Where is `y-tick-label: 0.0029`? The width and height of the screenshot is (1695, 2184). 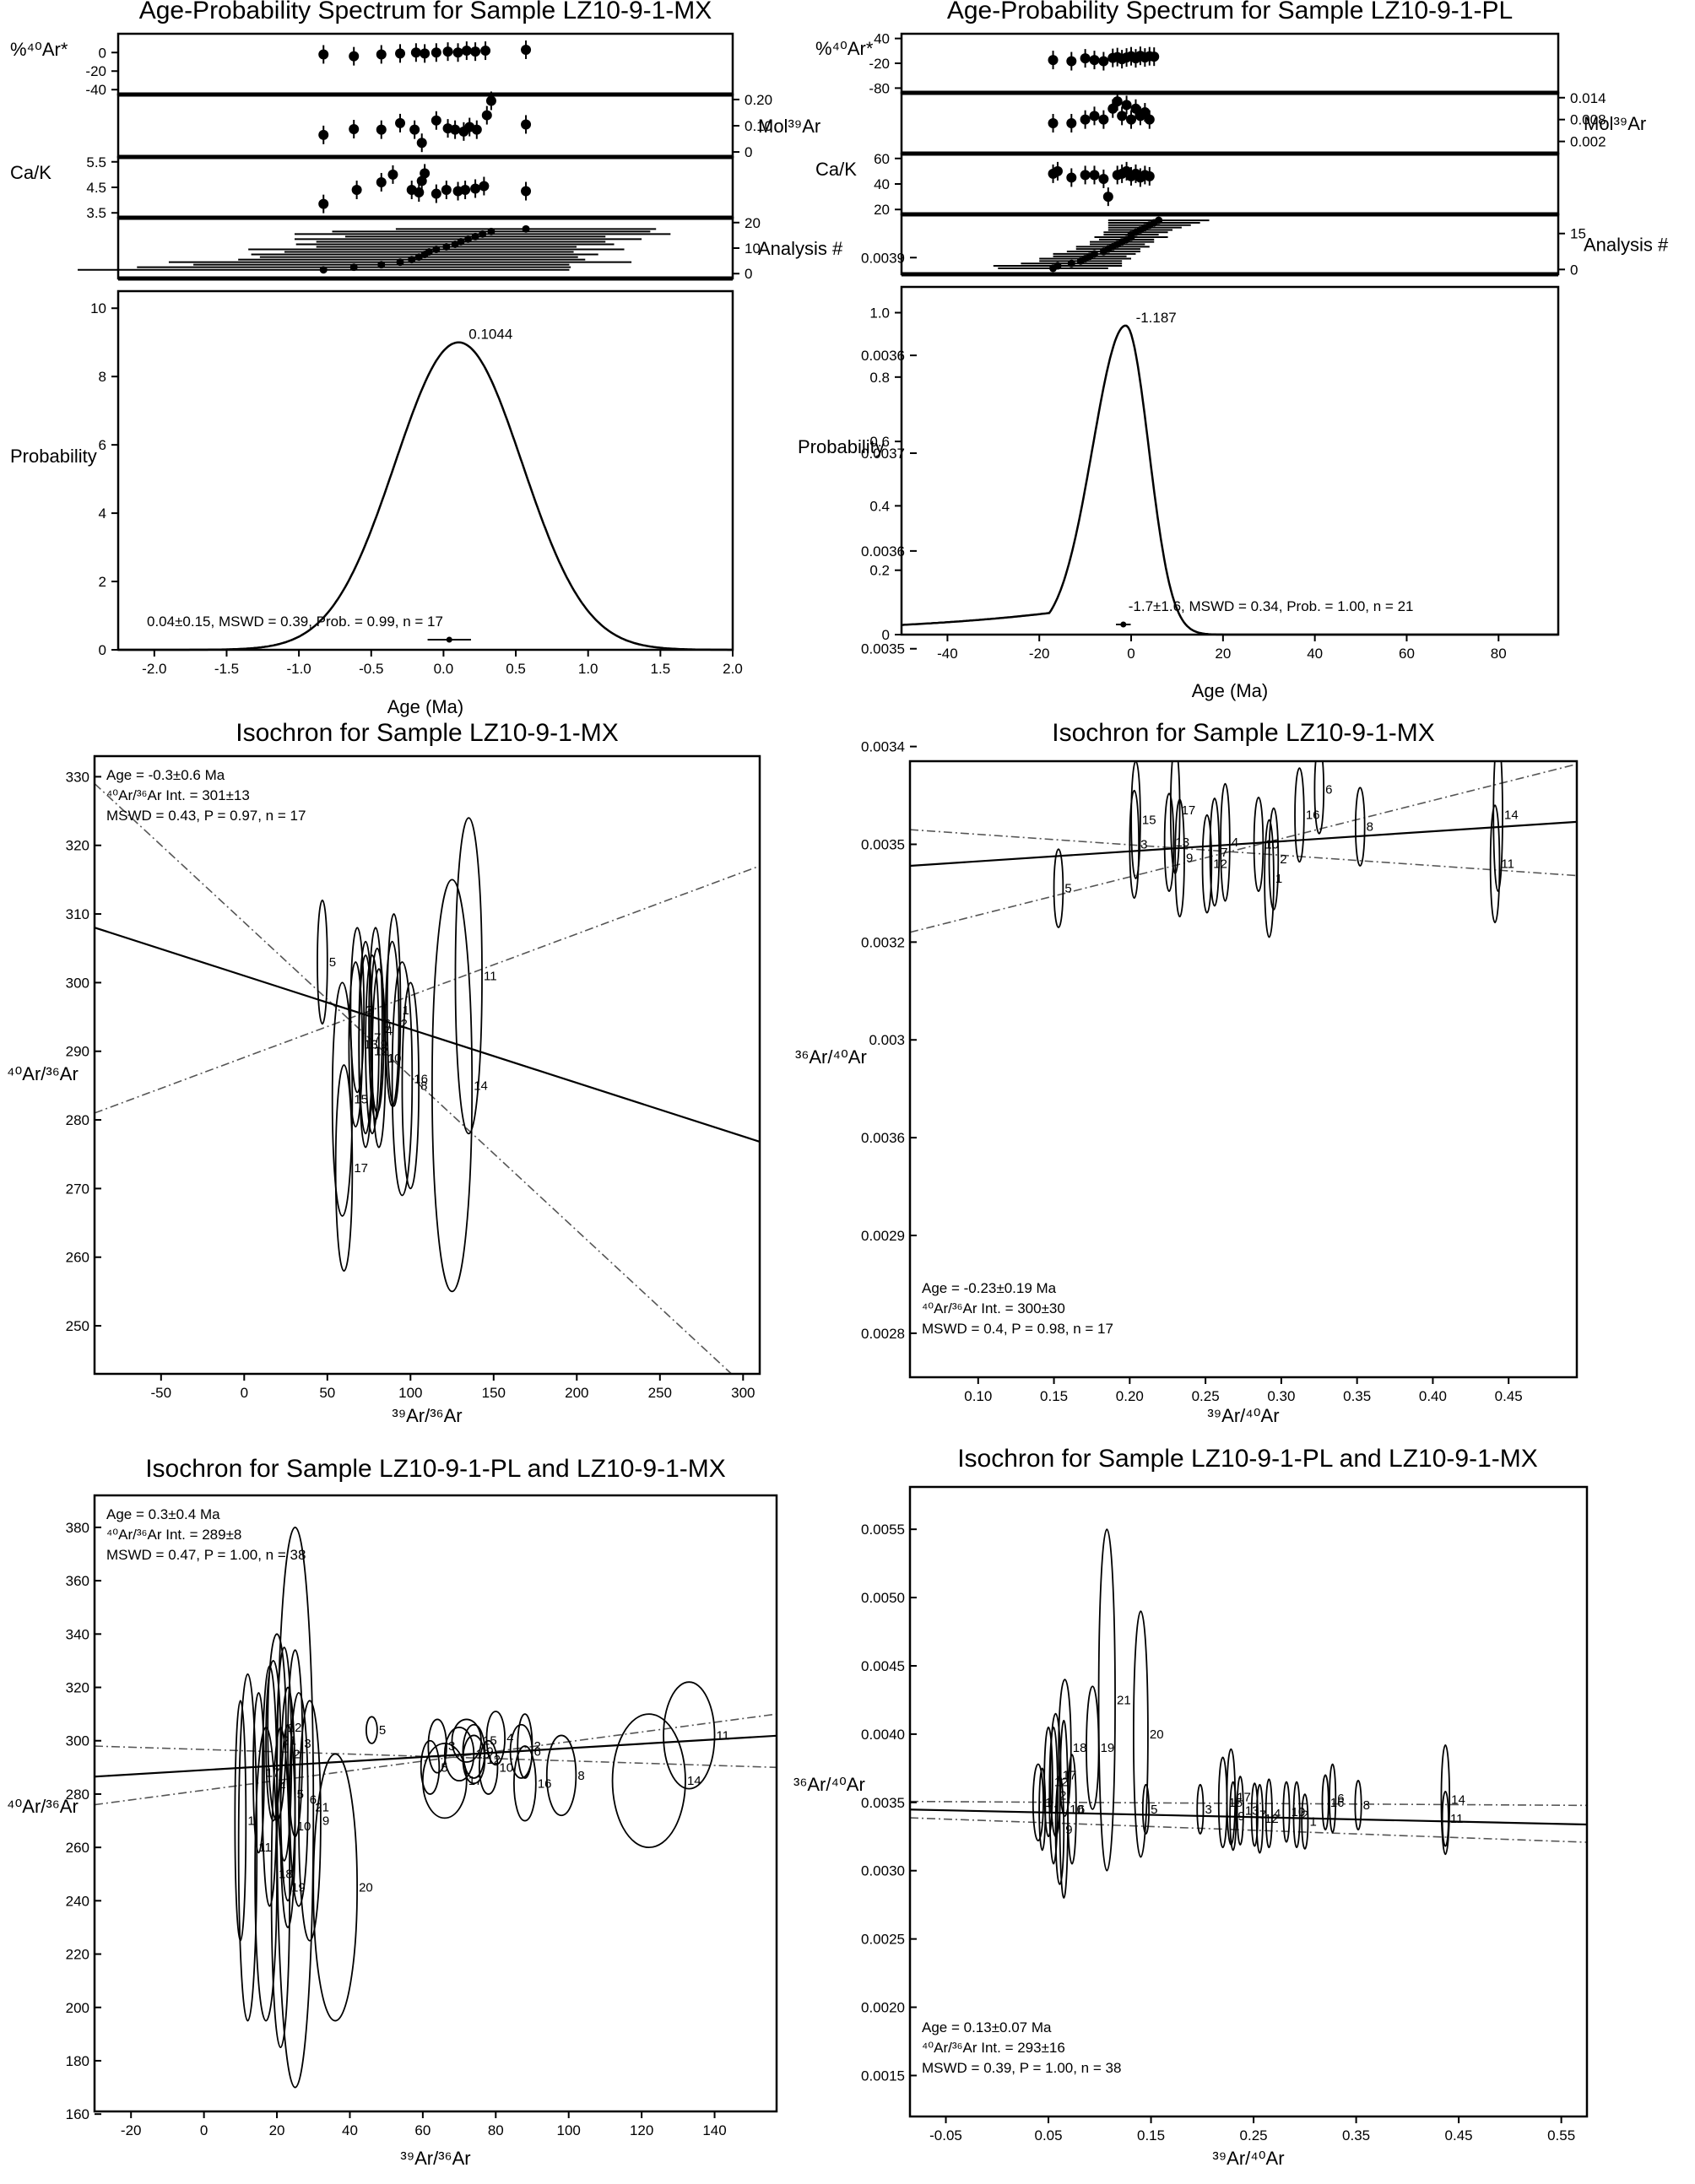
y-tick-label: 0.0029 is located at coordinates (883, 1236).